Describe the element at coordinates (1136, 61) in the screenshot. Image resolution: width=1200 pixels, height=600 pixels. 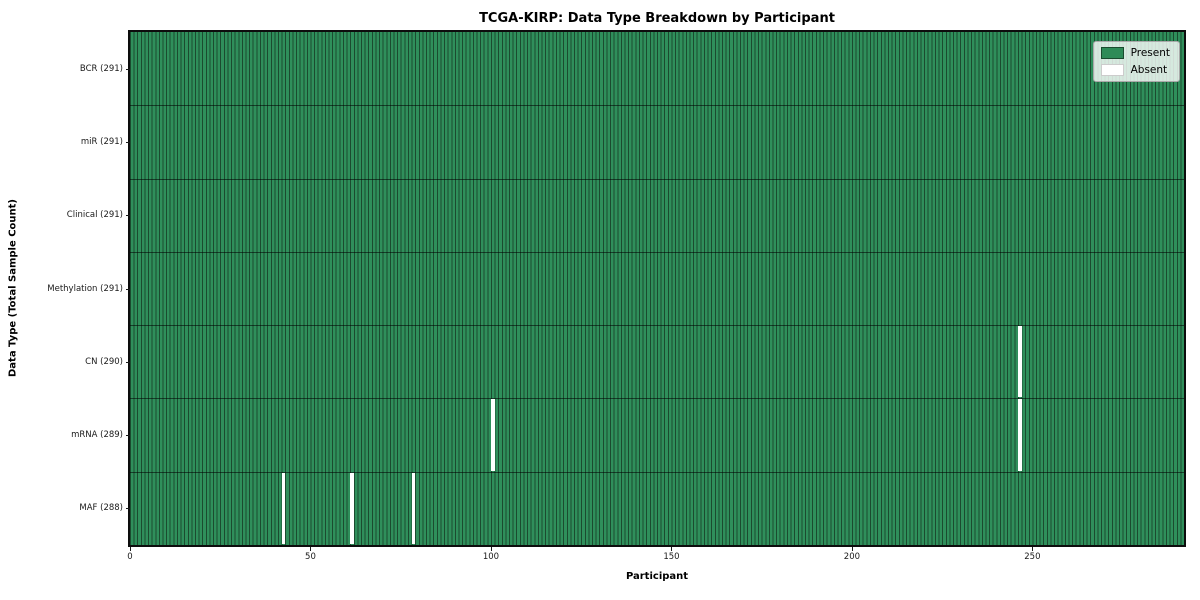
I see `legend: Present Absent` at that location.